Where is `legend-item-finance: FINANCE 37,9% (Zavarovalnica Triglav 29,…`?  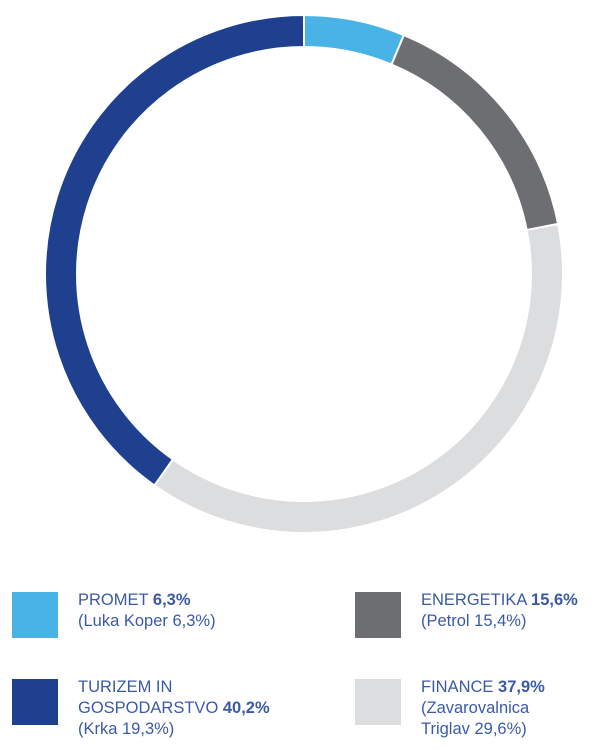
legend-item-finance: FINANCE 37,9% (Zavarovalnica Triglav 29,… is located at coordinates (480, 708).